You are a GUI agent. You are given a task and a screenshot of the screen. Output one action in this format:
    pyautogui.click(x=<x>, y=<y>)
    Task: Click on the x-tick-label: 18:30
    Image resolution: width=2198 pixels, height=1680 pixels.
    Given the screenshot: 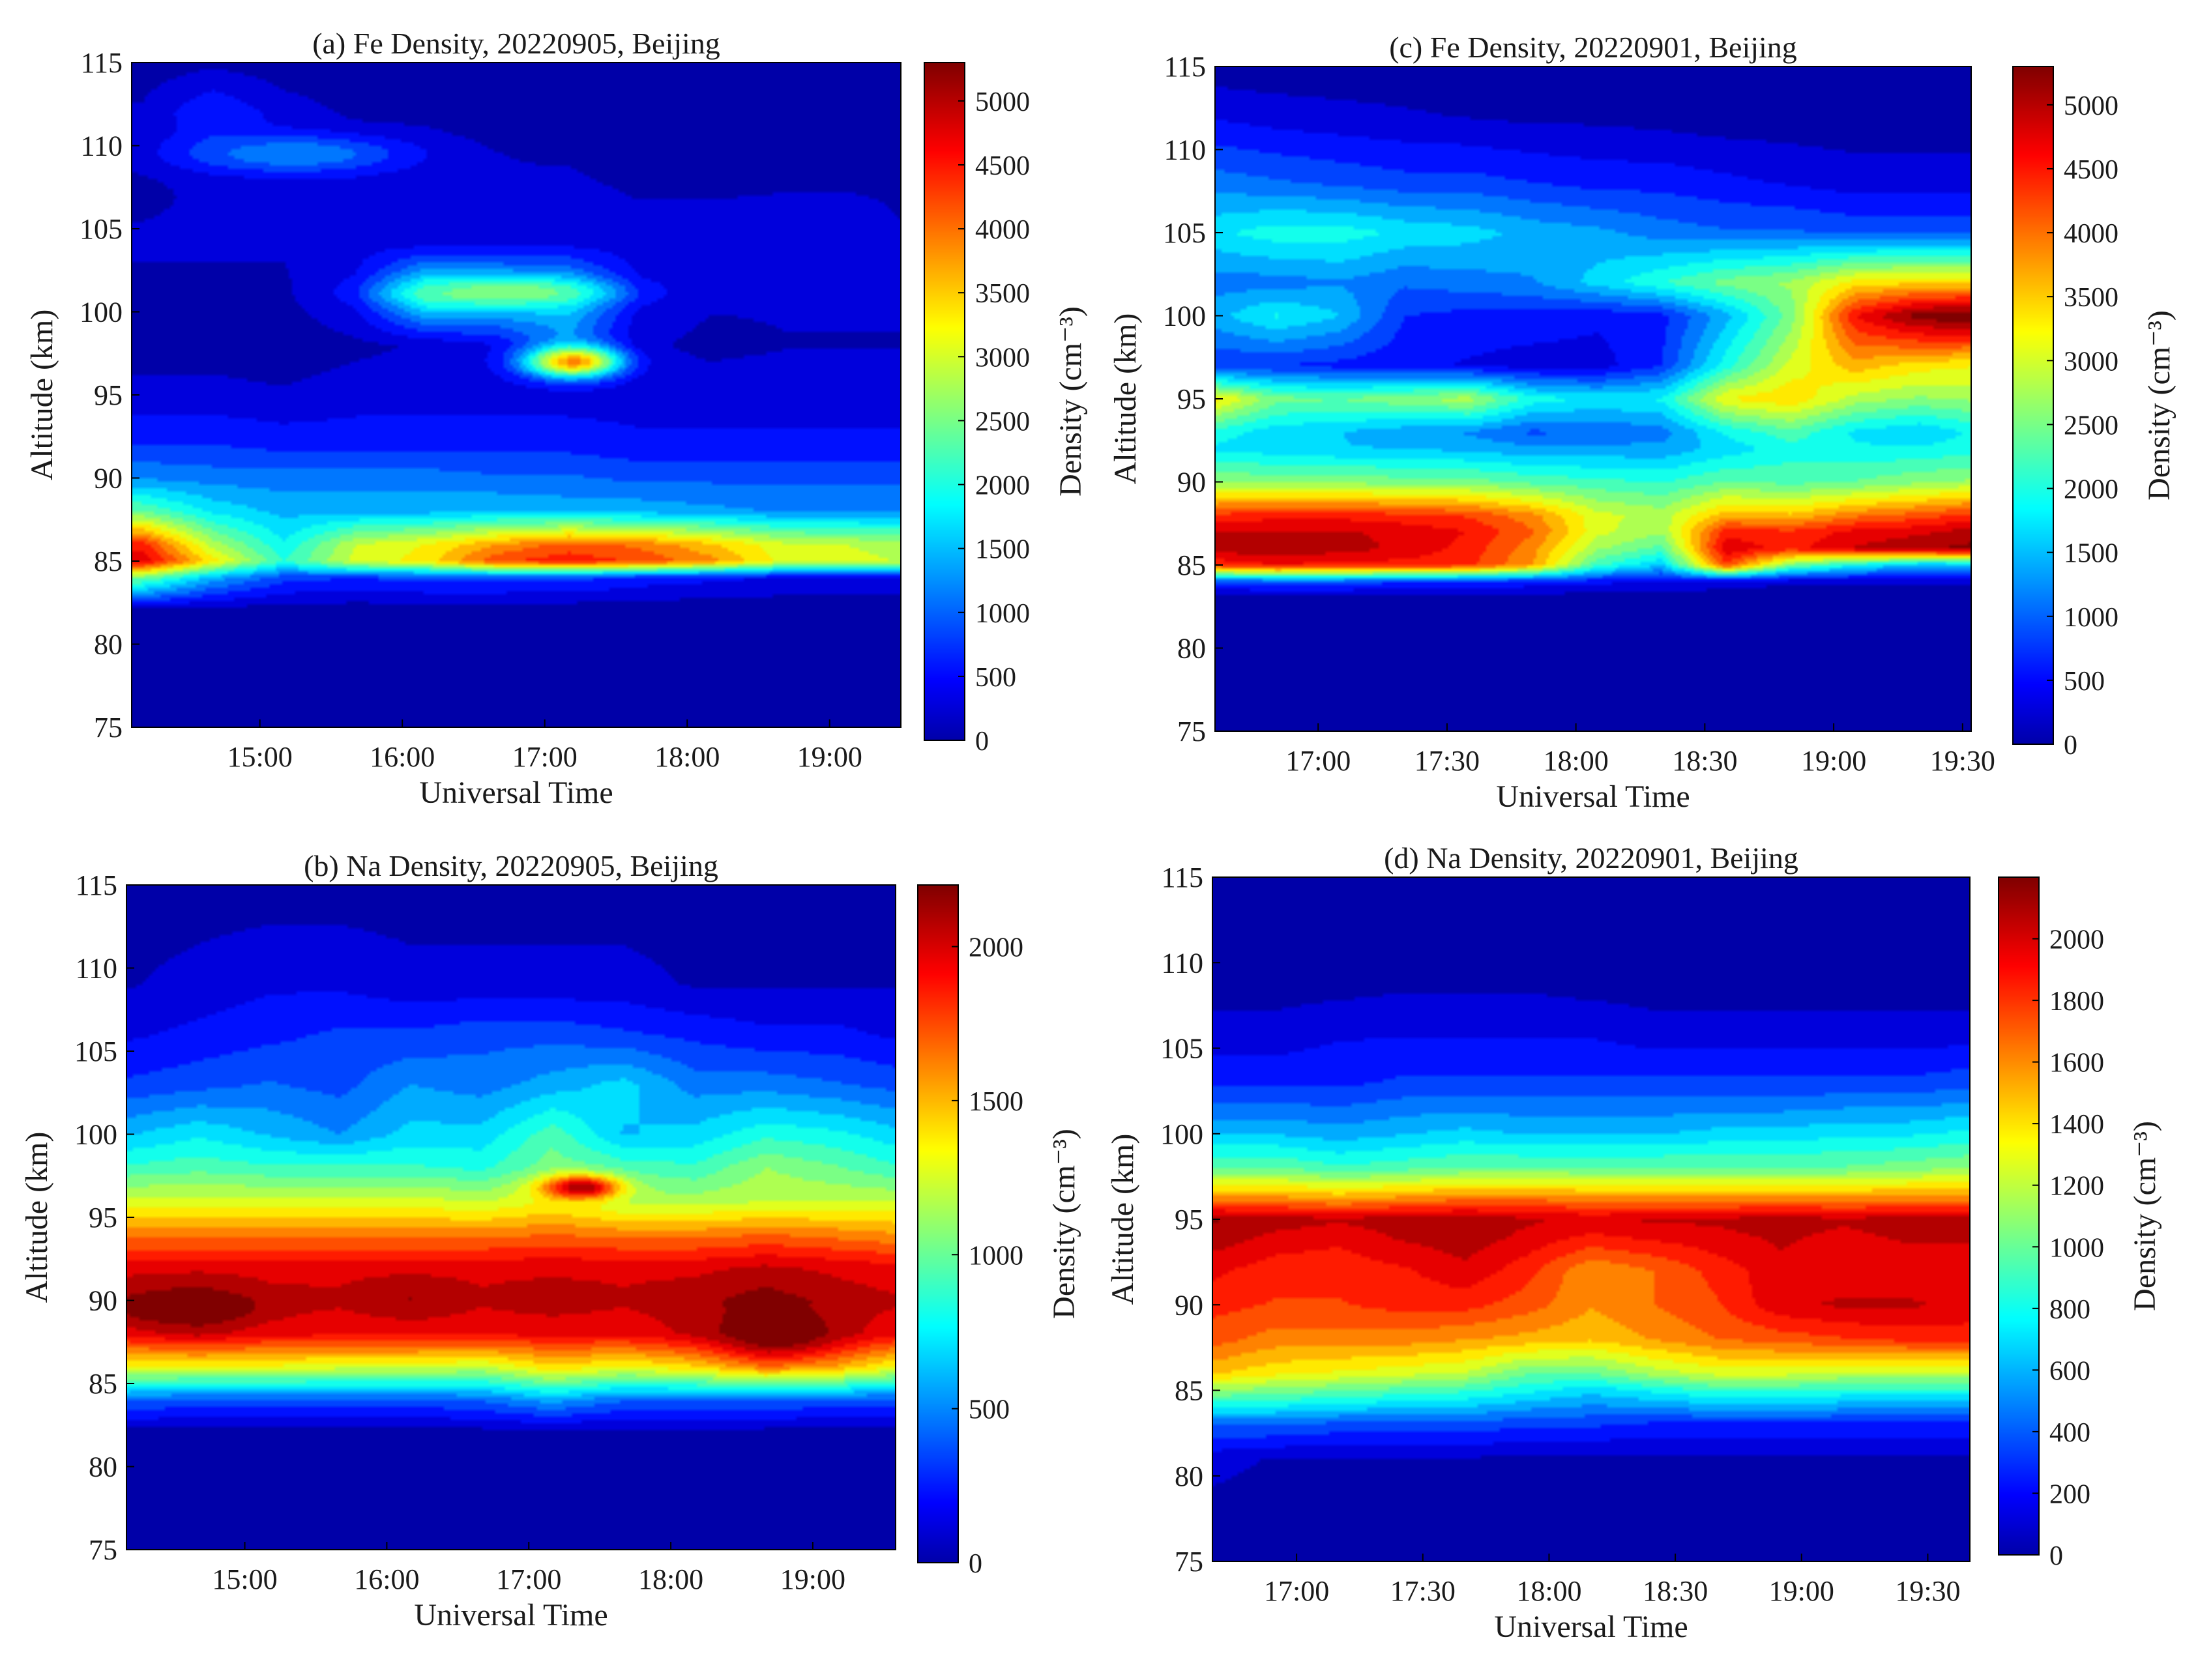 What is the action you would take?
    pyautogui.click(x=1675, y=1591)
    